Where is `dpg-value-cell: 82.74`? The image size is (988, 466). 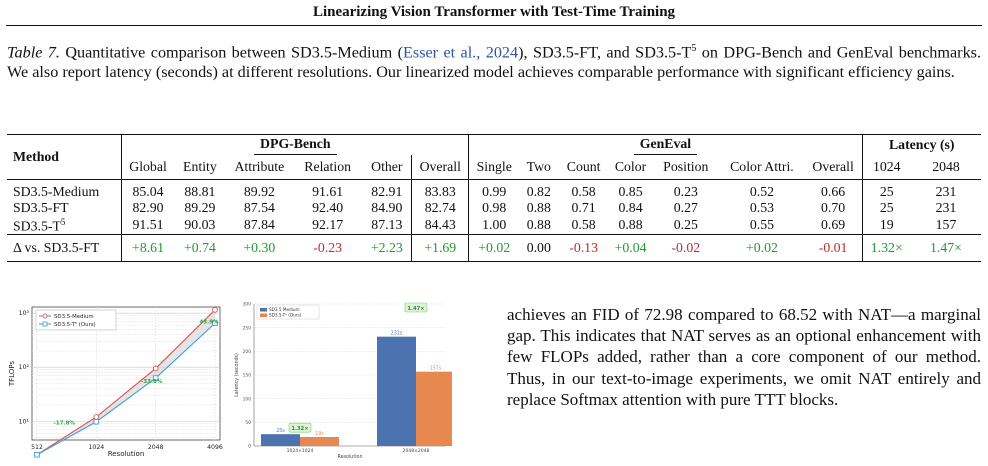 dpg-value-cell: 82.74 is located at coordinates (440, 207).